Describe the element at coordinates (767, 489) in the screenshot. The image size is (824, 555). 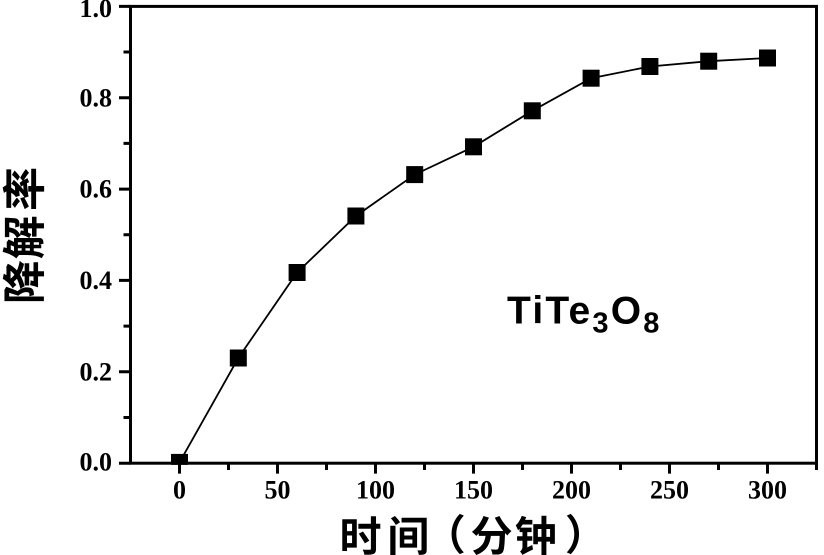
I see `svg-text: 300` at that location.